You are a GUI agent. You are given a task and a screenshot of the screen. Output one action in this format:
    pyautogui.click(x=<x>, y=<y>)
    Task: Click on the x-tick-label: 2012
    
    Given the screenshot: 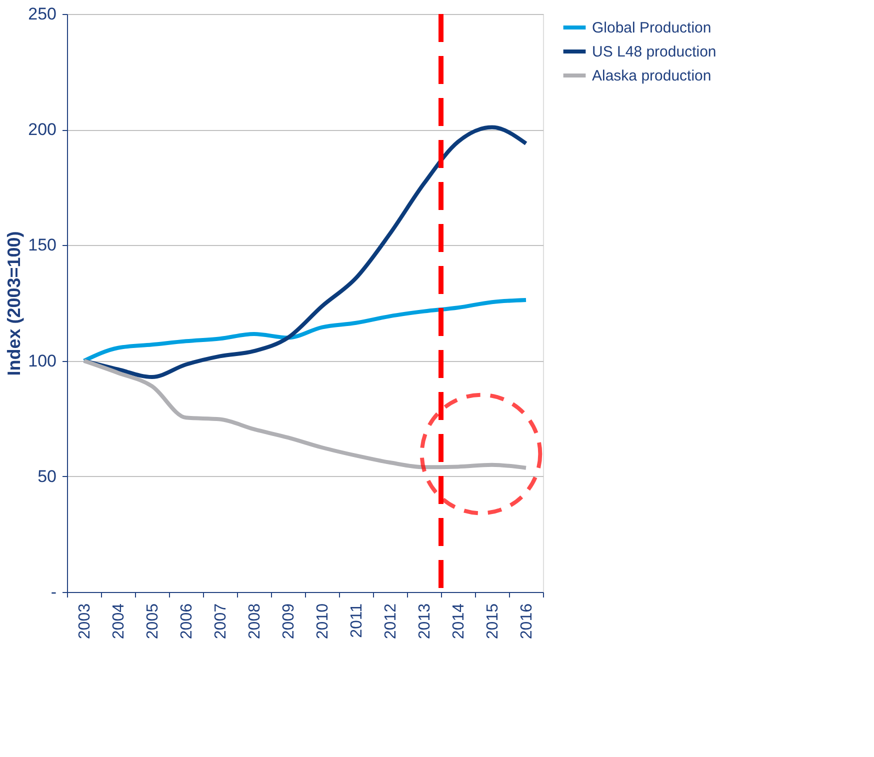 What is the action you would take?
    pyautogui.click(x=391, y=621)
    